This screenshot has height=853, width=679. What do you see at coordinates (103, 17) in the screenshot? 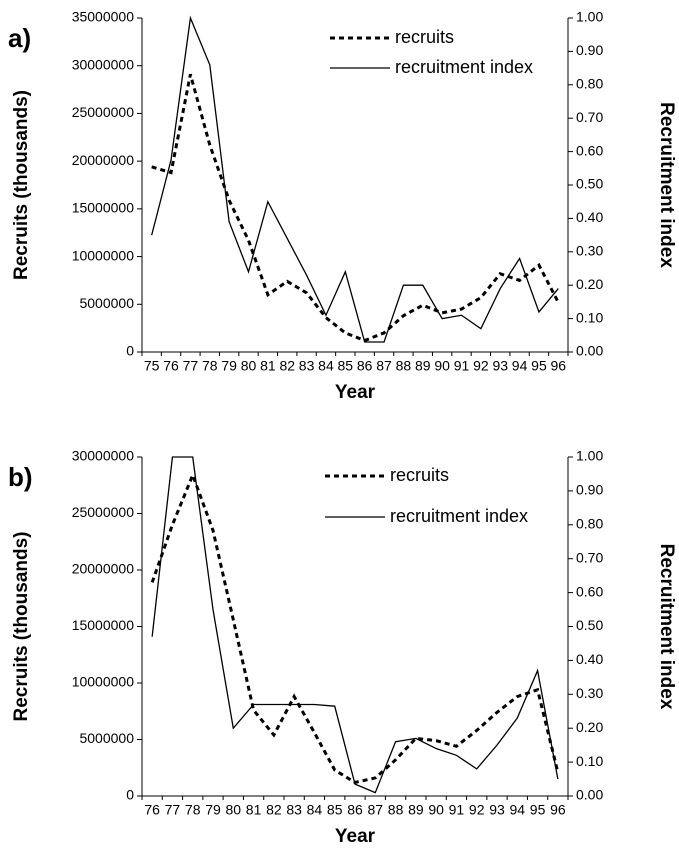
I see `y-tick-label: 35000000` at bounding box center [103, 17].